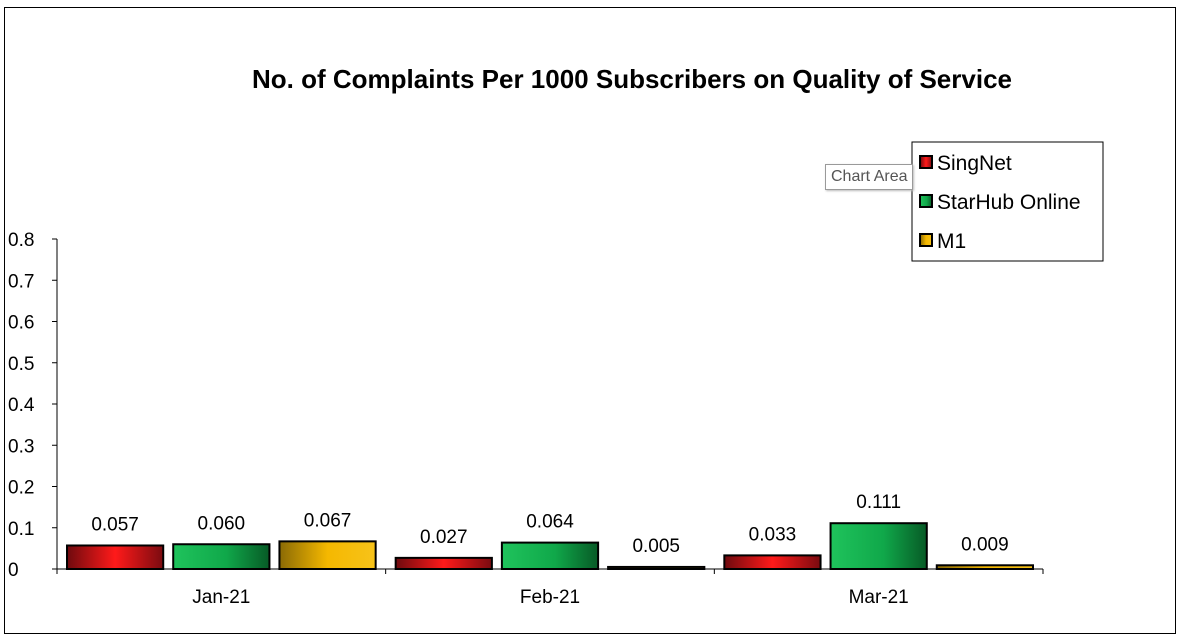 The width and height of the screenshot is (1181, 638). Describe the element at coordinates (21, 364) in the screenshot. I see `y-tick-label: 0.5` at that location.